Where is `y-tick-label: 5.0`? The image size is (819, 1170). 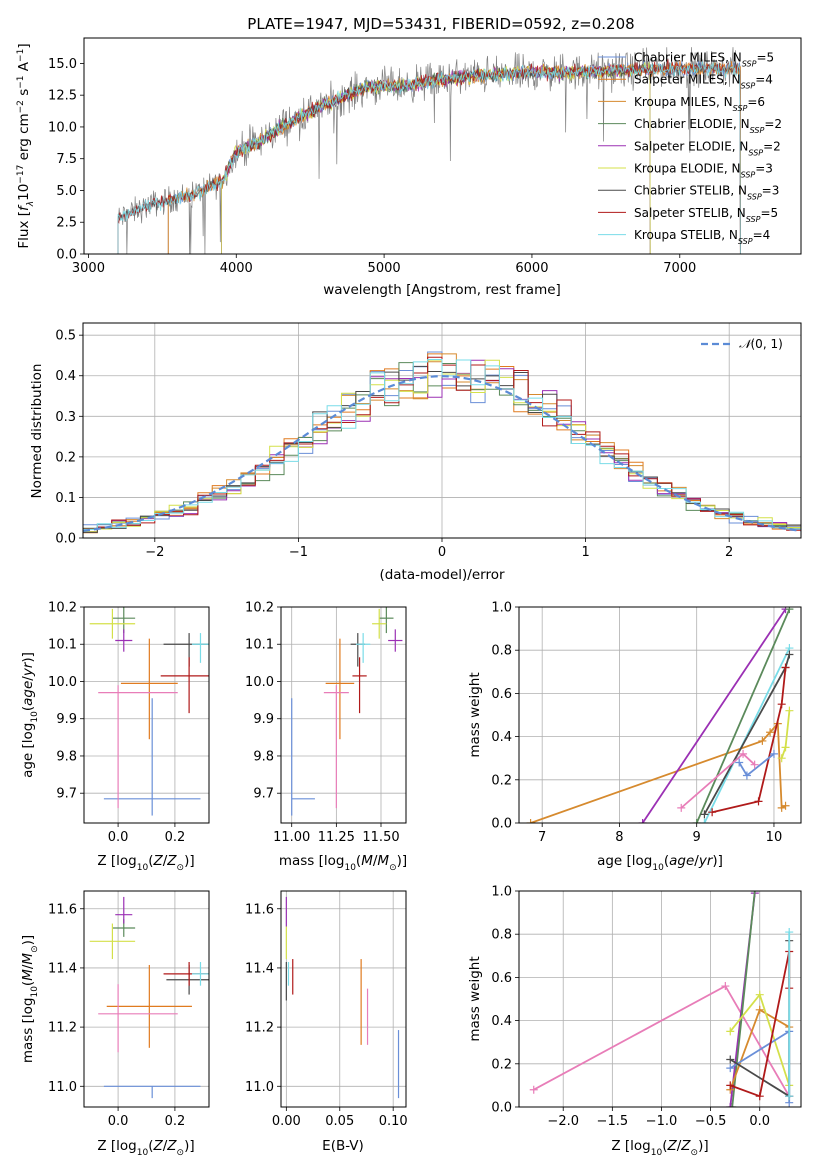 y-tick-label: 5.0 is located at coordinates (66, 191).